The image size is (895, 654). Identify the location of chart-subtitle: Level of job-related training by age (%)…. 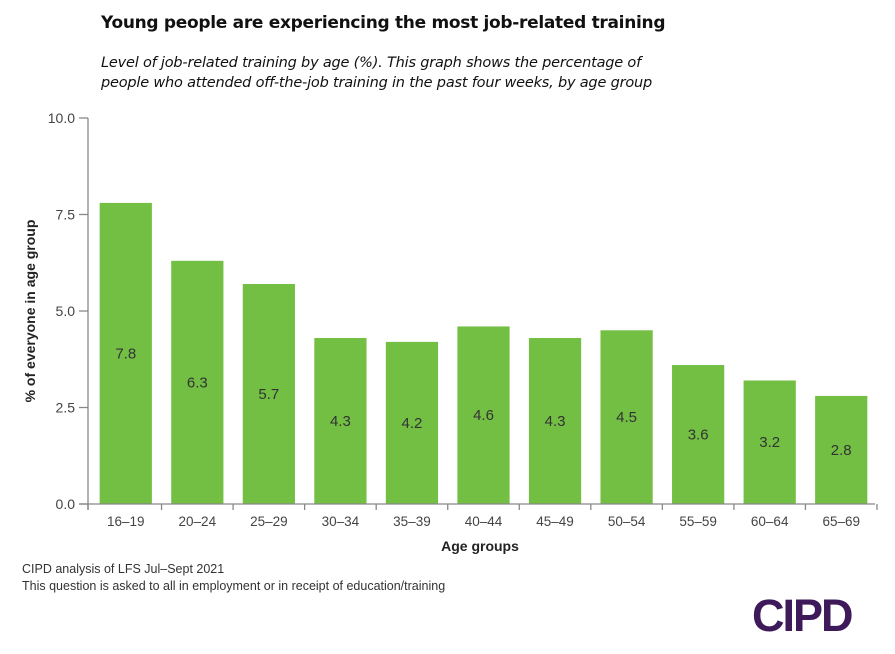
(451, 73).